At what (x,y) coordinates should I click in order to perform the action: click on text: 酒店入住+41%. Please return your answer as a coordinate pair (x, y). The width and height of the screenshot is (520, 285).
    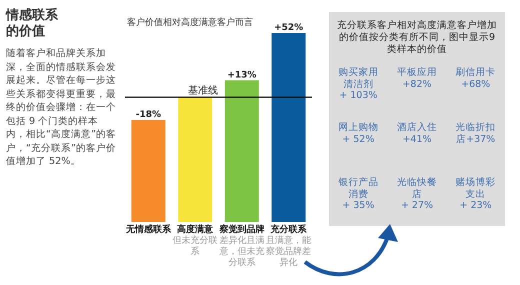
    Looking at the image, I should click on (417, 133).